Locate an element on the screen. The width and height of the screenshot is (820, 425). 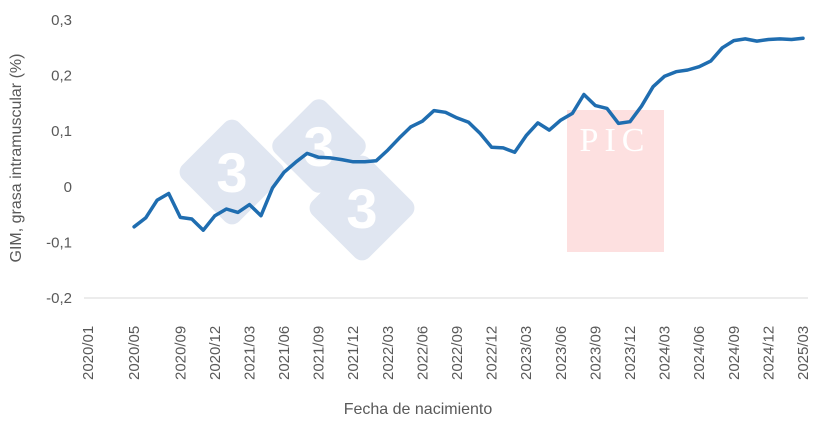
y-tick-label: 0,3 is located at coordinates (61, 20).